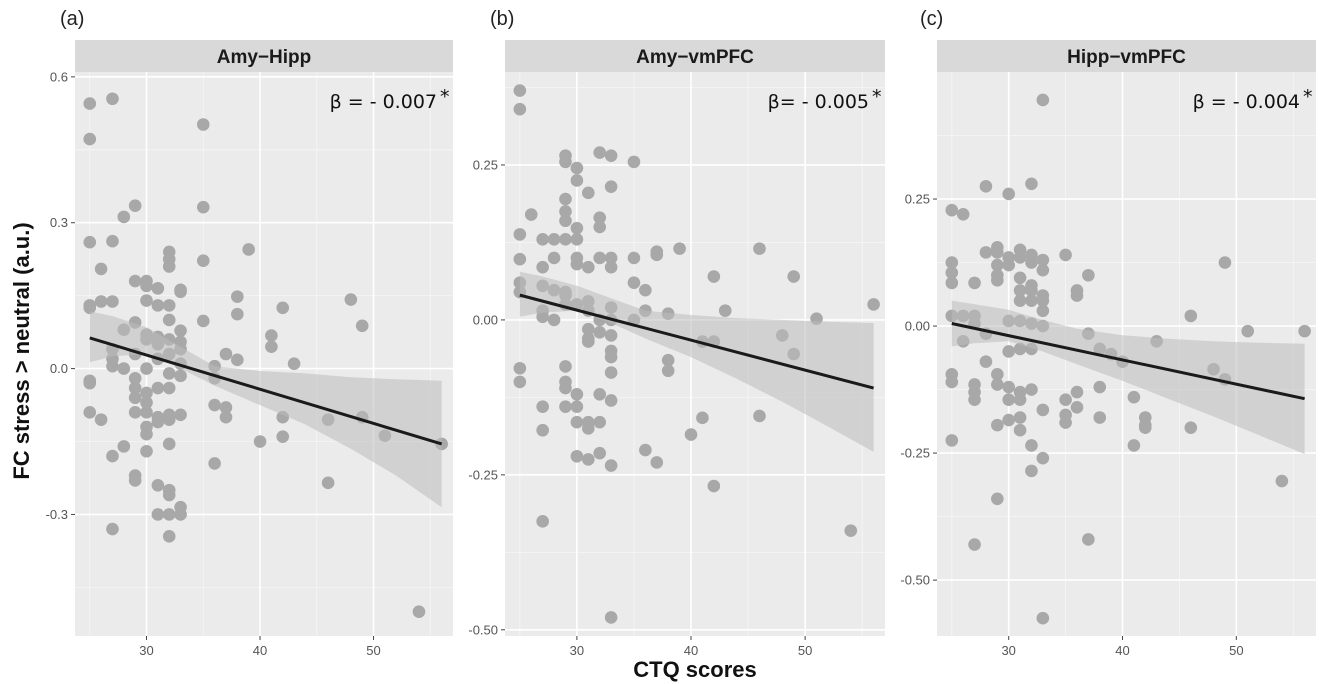 Image resolution: width=1333 pixels, height=684 pixels. I want to click on facet-title: Amy−Hipp, so click(264, 57).